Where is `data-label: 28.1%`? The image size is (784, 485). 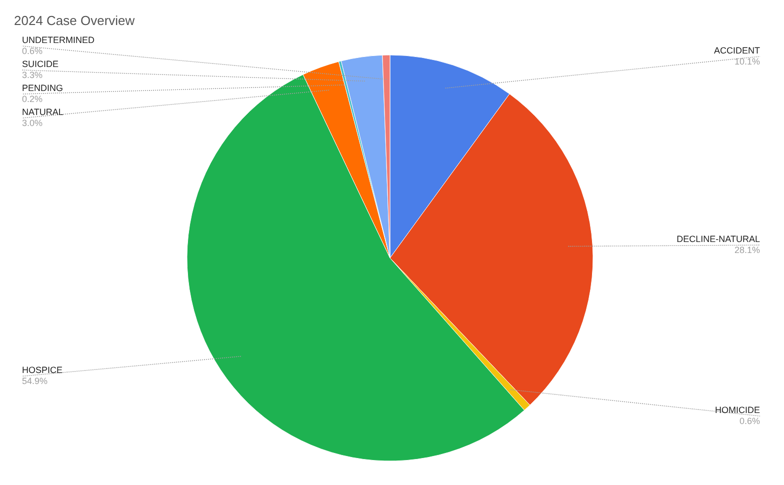 data-label: 28.1% is located at coordinates (747, 250).